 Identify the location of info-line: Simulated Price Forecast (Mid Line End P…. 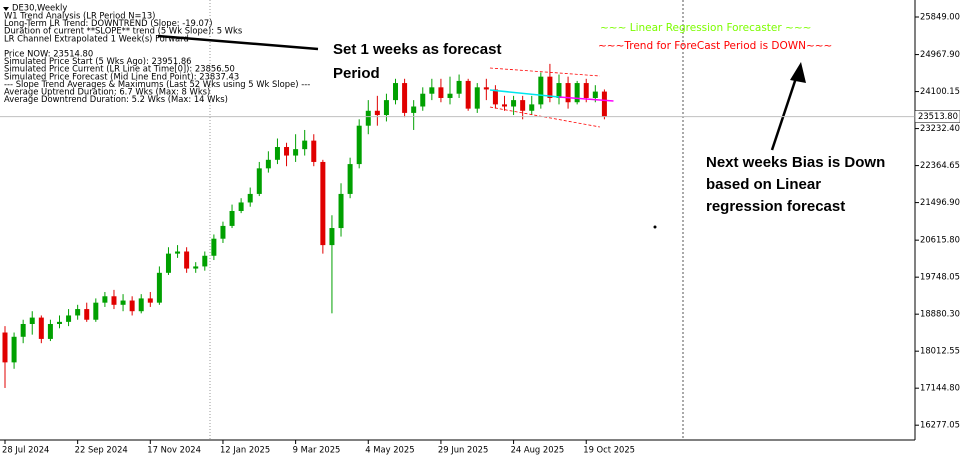
(121, 76).